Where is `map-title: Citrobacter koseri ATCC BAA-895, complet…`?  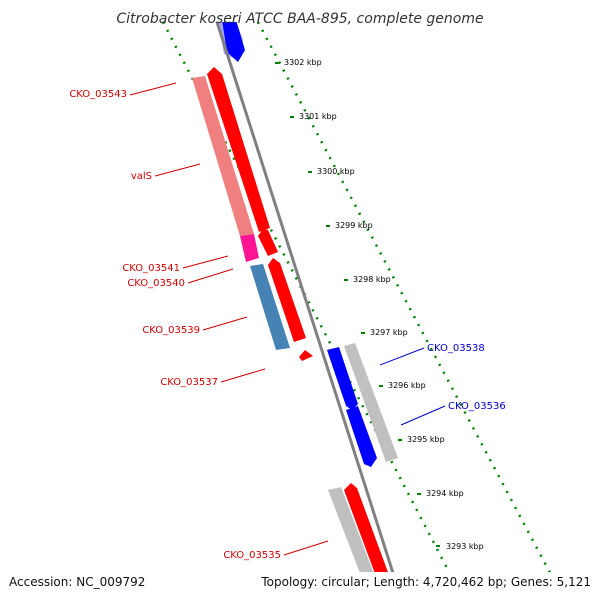 map-title: Citrobacter koseri ATCC BAA-895, complet… is located at coordinates (299, 19).